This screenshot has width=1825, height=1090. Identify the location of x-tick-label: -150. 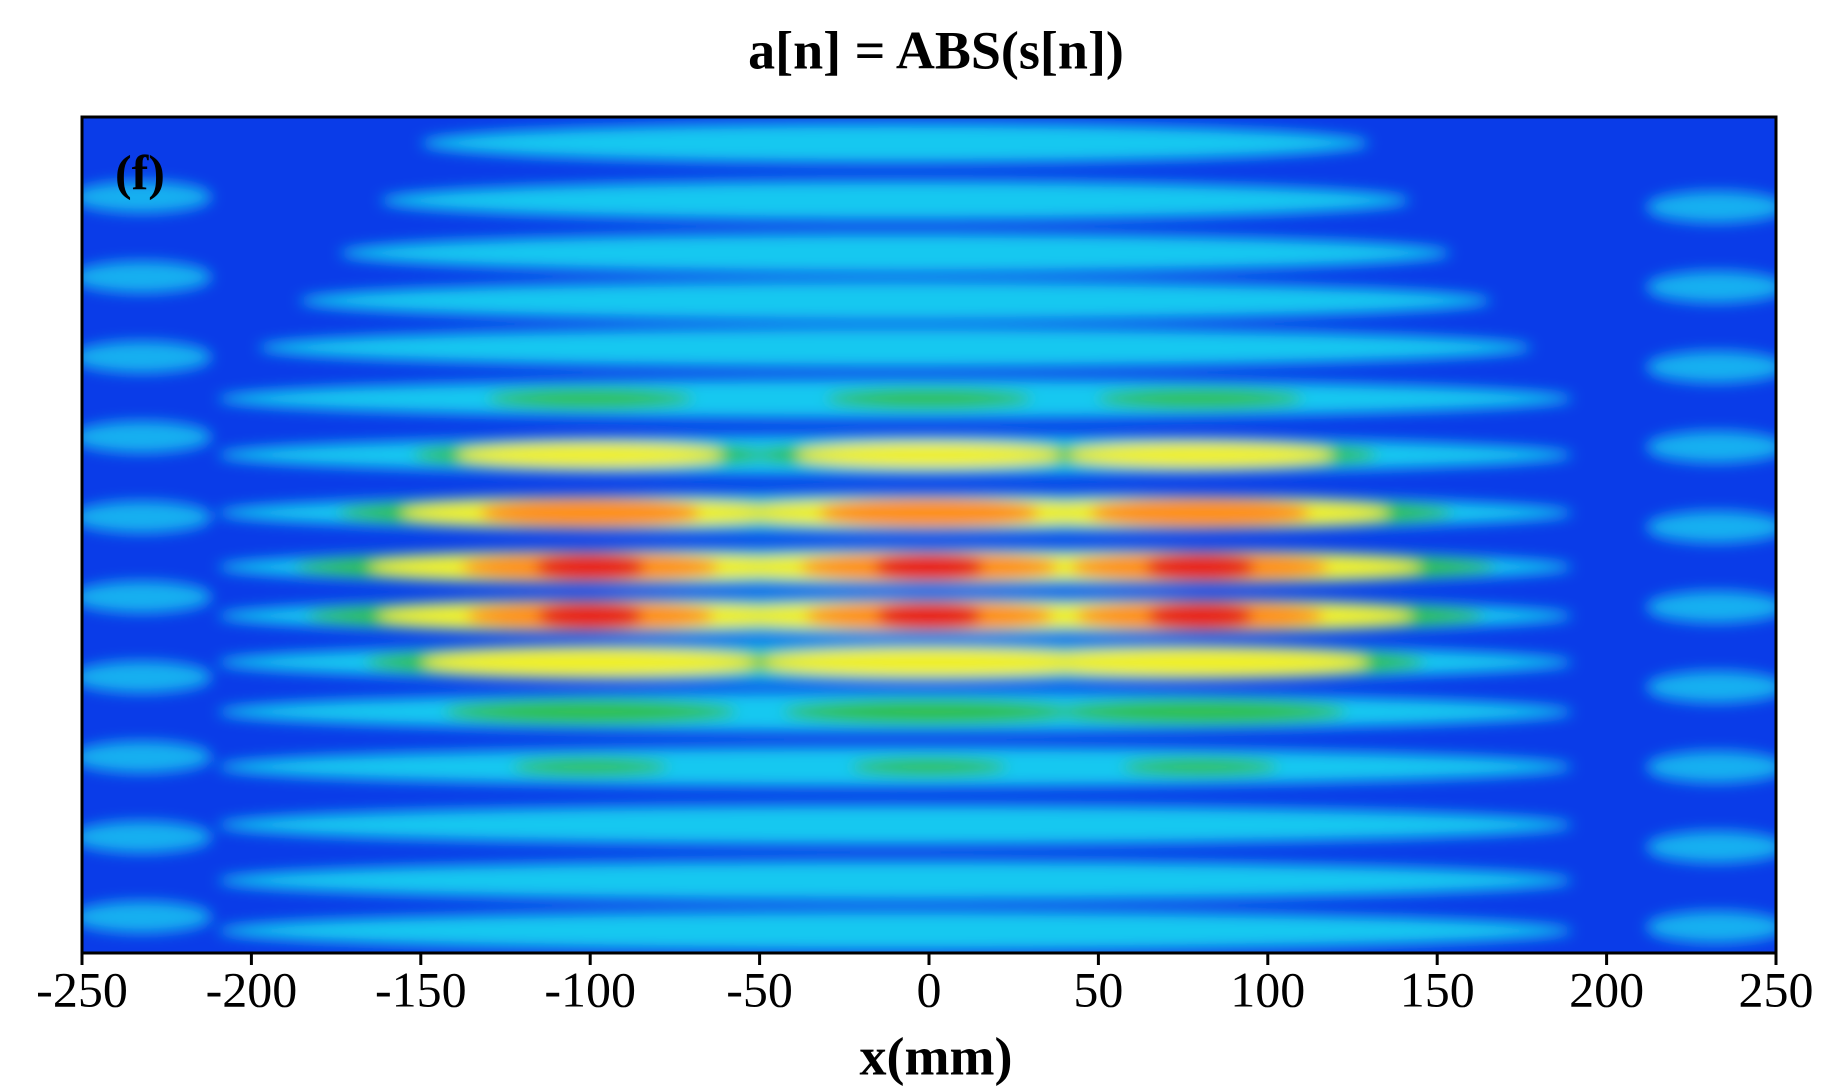
(421, 989).